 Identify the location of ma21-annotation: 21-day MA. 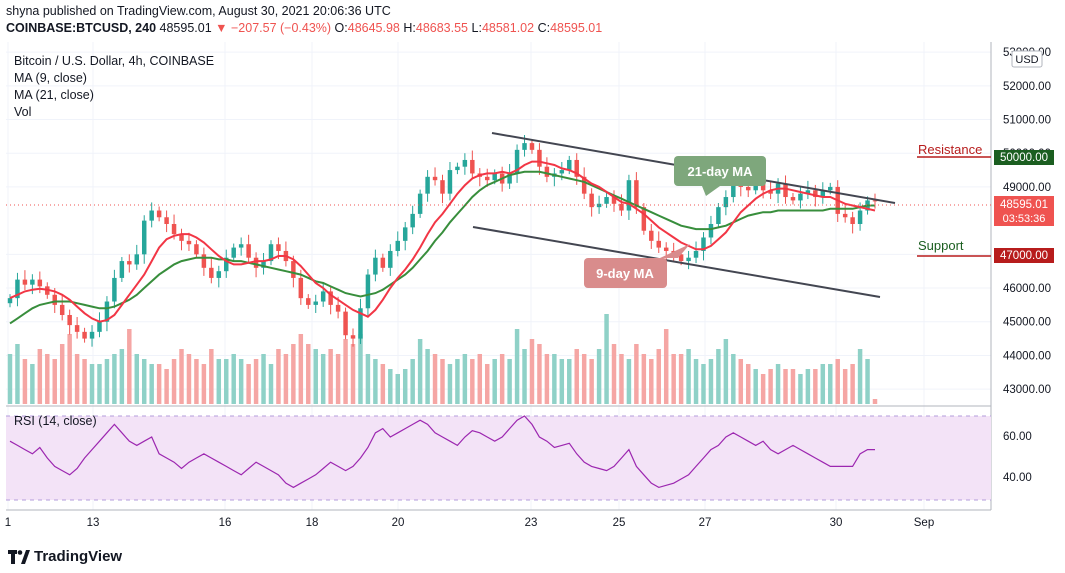
(720, 176).